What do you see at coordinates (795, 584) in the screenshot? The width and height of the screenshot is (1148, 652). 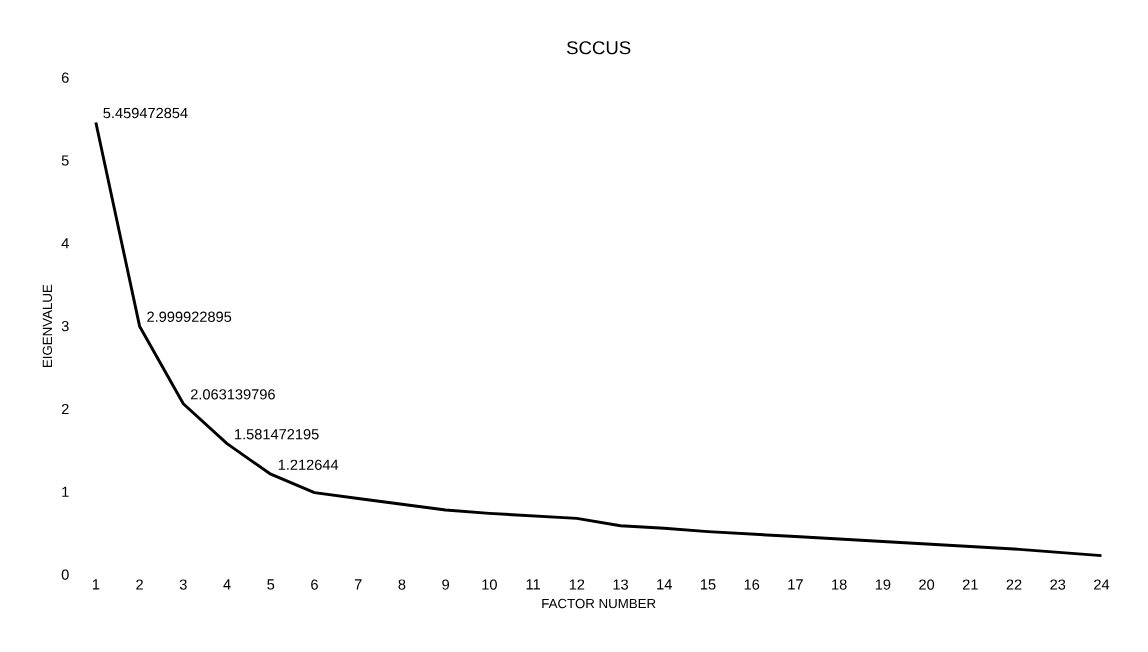 I see `x-tick-label: 17` at bounding box center [795, 584].